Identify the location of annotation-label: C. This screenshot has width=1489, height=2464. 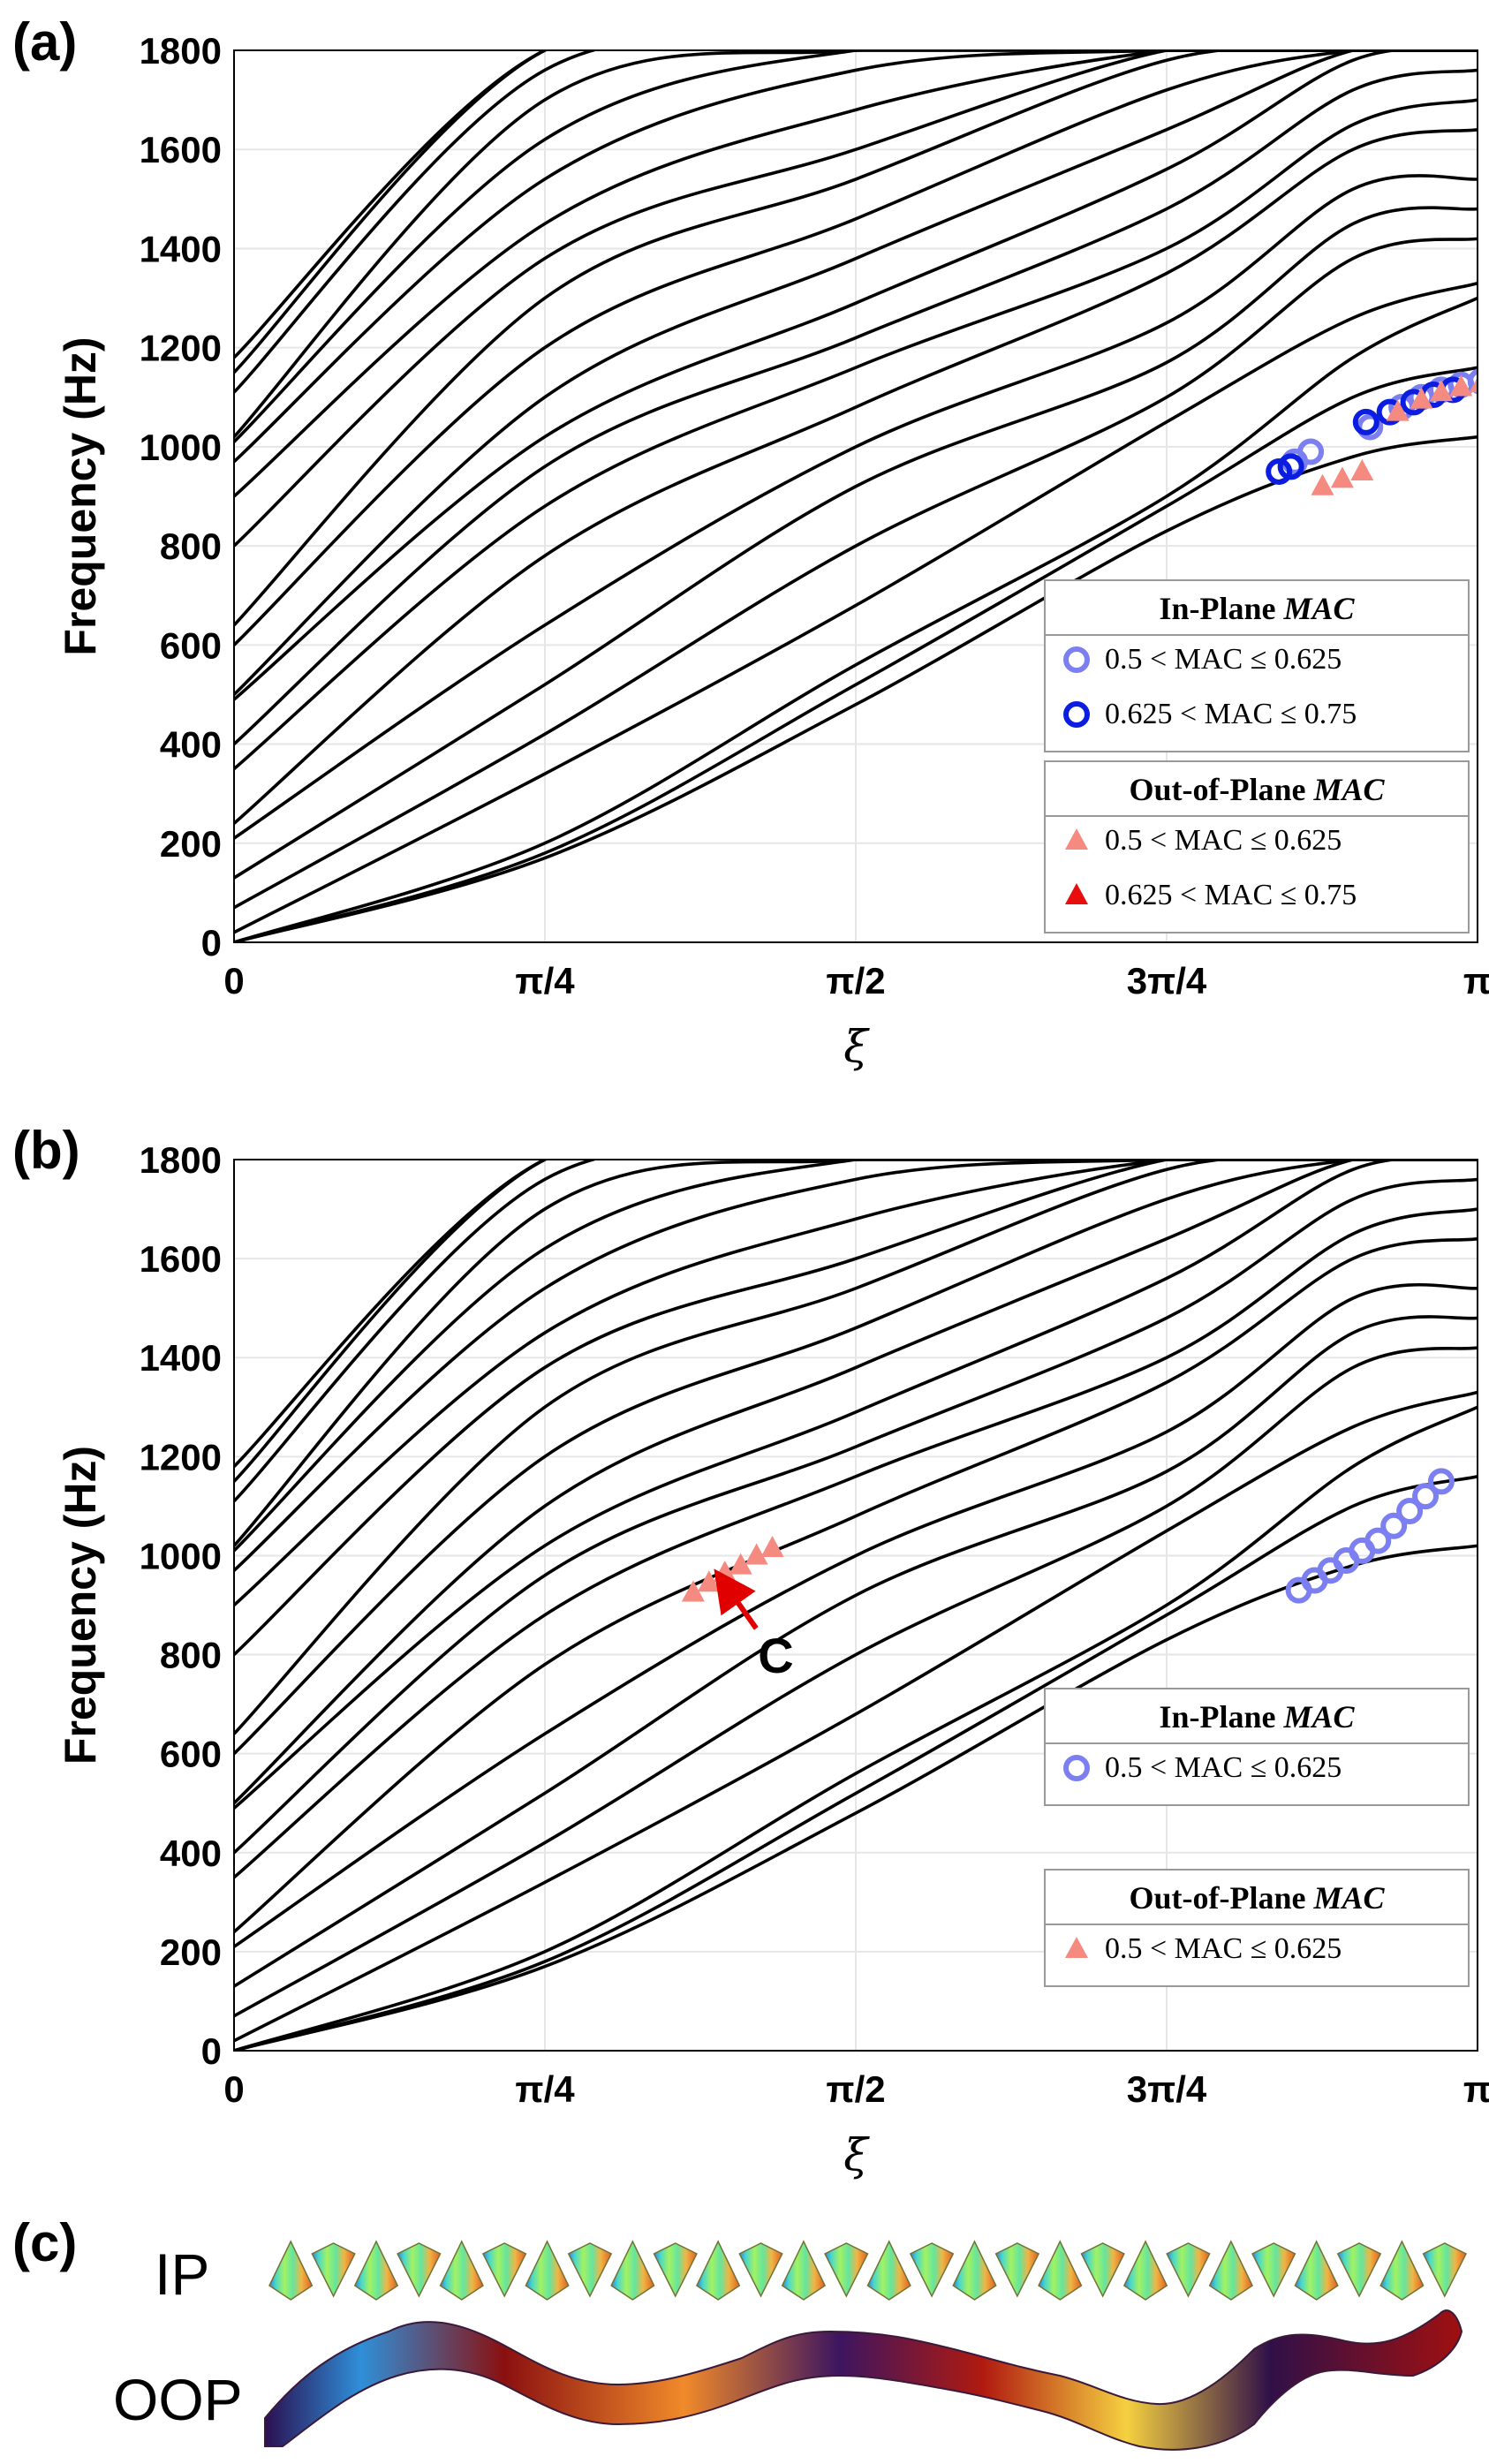
(775, 1655).